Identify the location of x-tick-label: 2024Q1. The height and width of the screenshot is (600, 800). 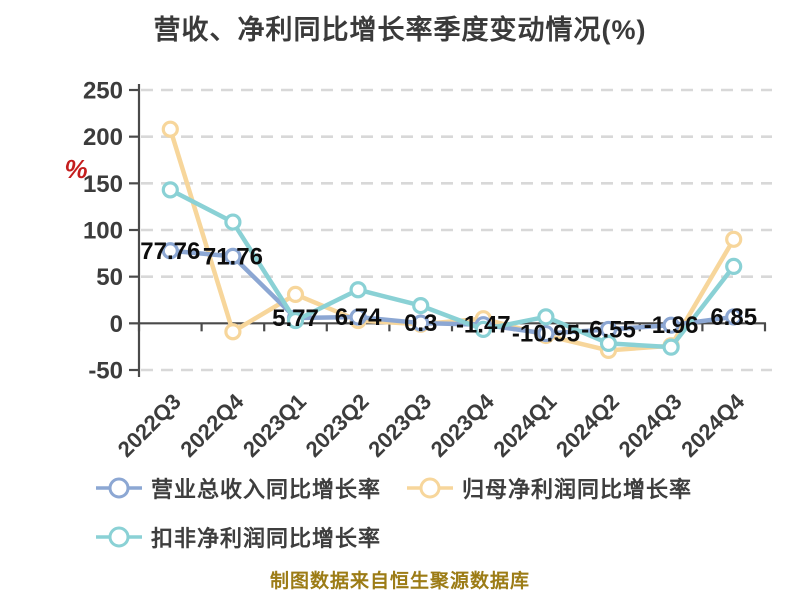
(524, 425).